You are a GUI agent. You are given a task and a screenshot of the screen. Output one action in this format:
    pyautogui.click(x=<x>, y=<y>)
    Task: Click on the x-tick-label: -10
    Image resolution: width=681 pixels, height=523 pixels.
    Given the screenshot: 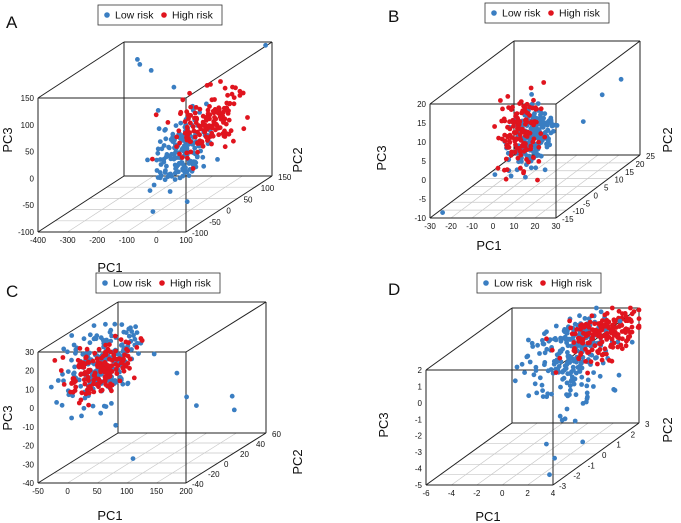 What is the action you would take?
    pyautogui.click(x=472, y=226)
    